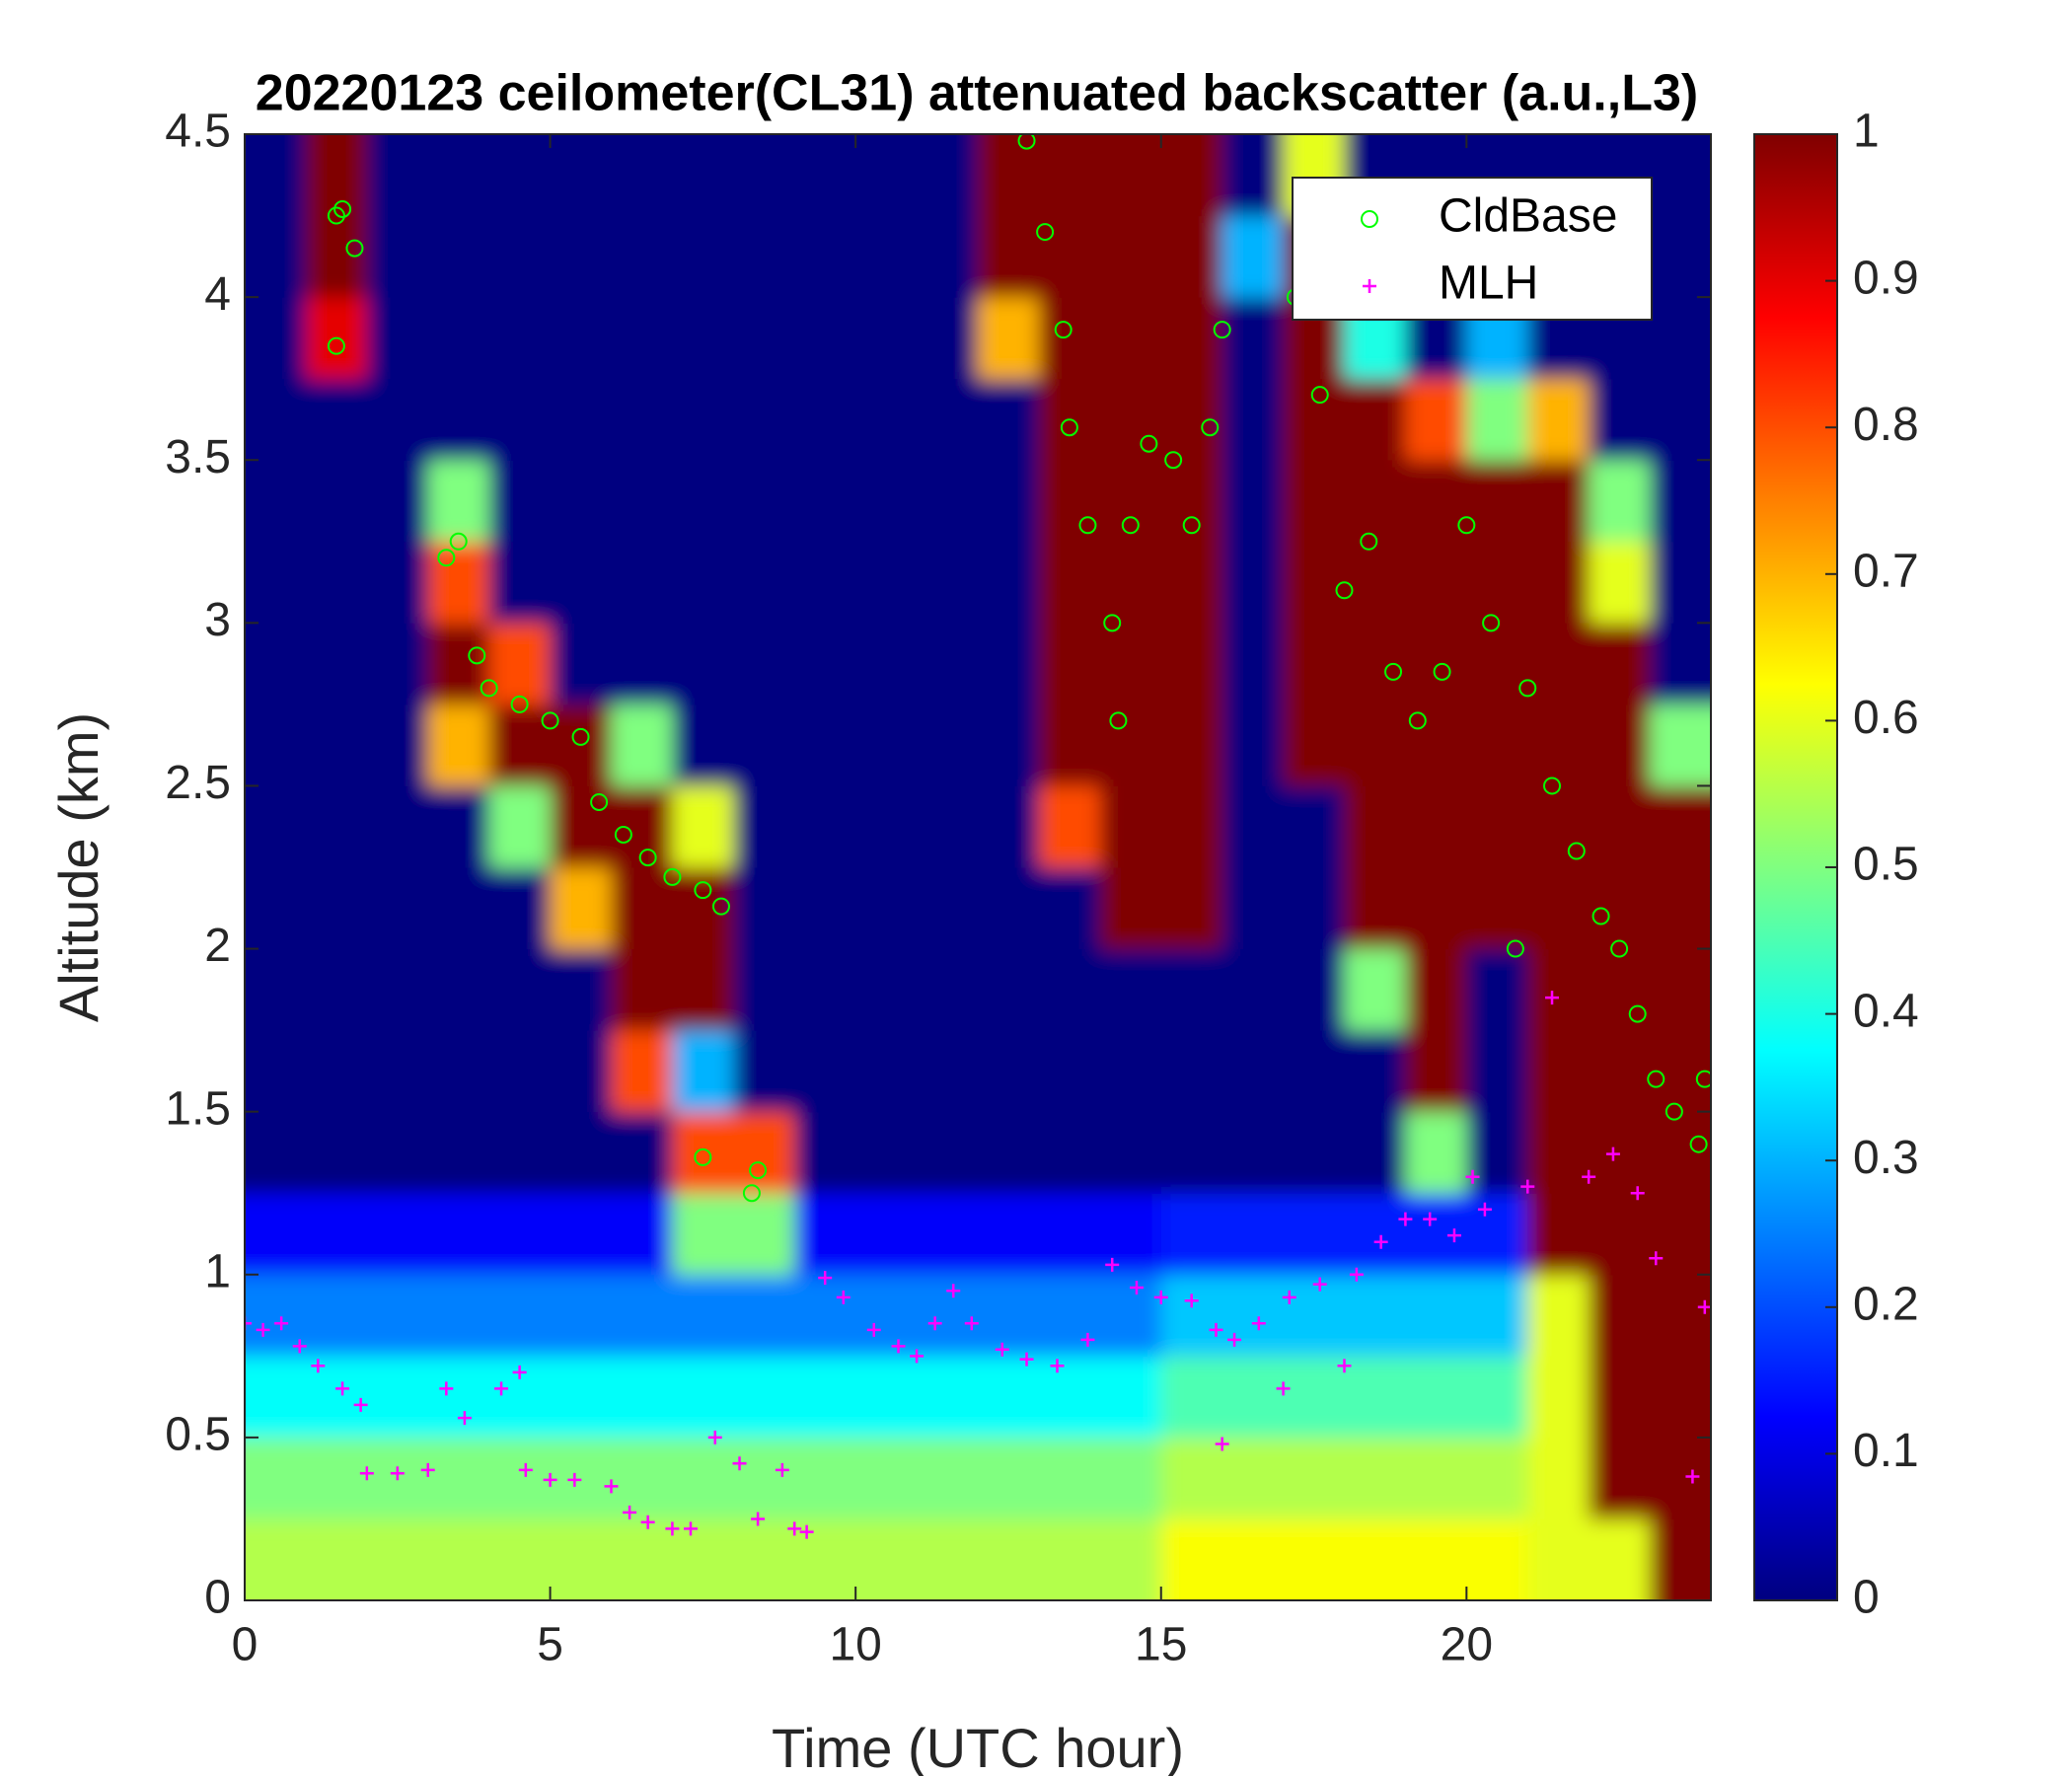  Describe the element at coordinates (198, 1108) in the screenshot. I see `y-tick-label: 1.5` at that location.